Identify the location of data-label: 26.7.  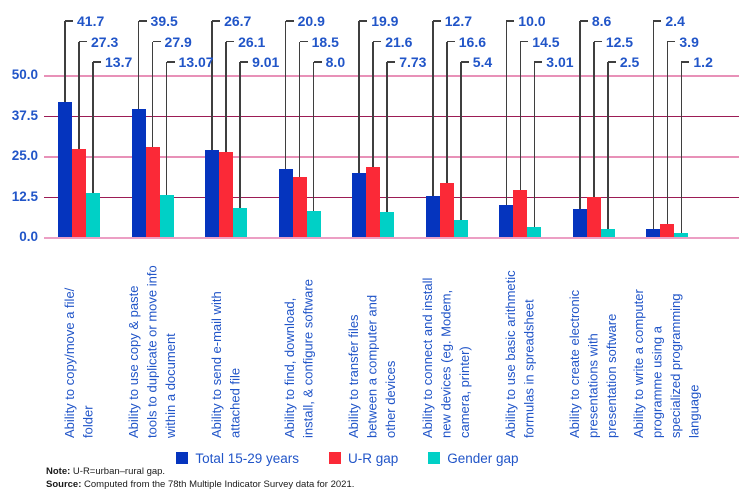
(238, 21).